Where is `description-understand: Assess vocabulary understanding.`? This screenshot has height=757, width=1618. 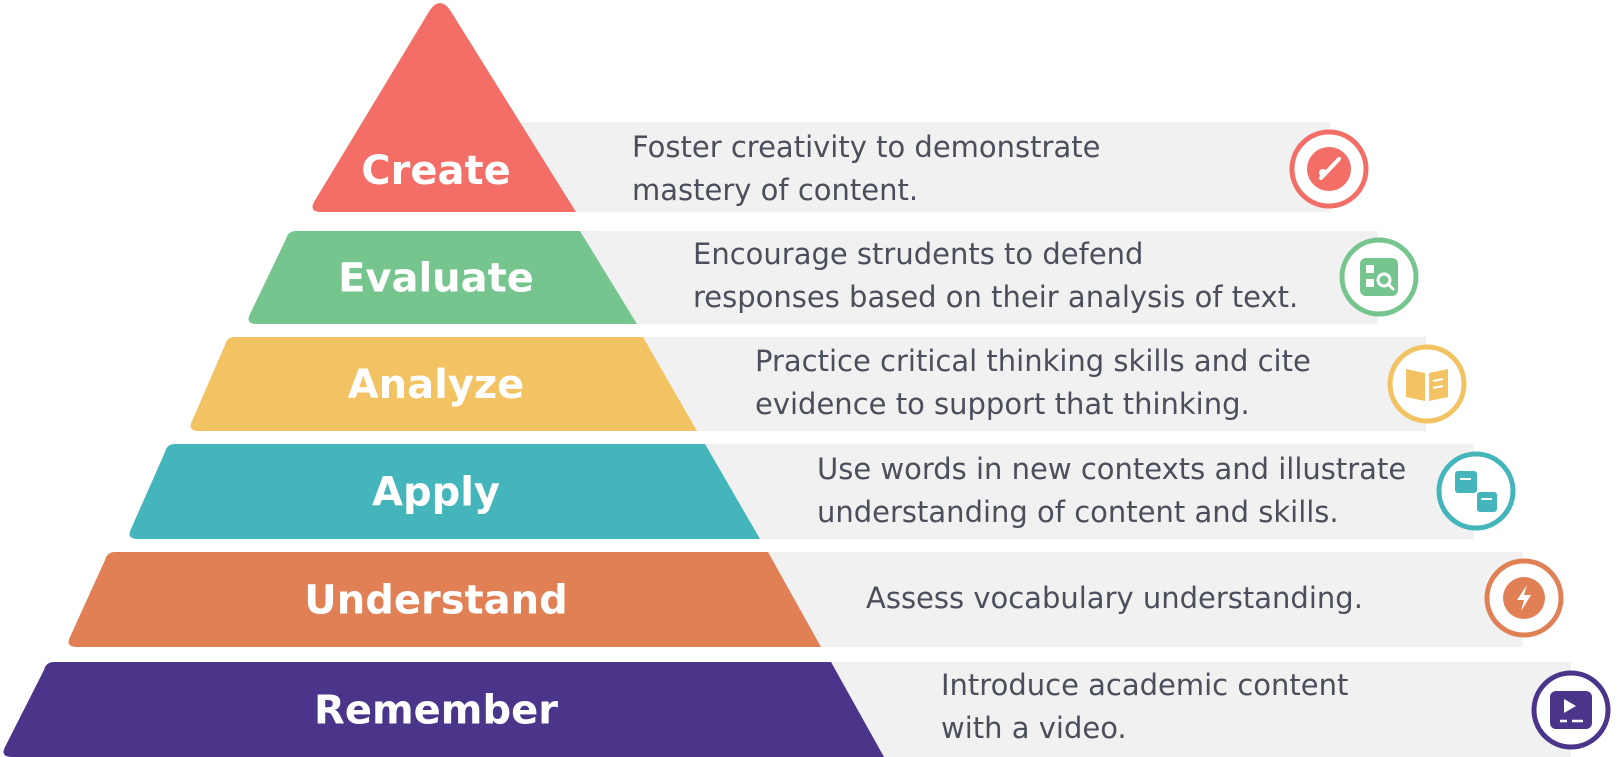
description-understand: Assess vocabulary understanding. is located at coordinates (1114, 598).